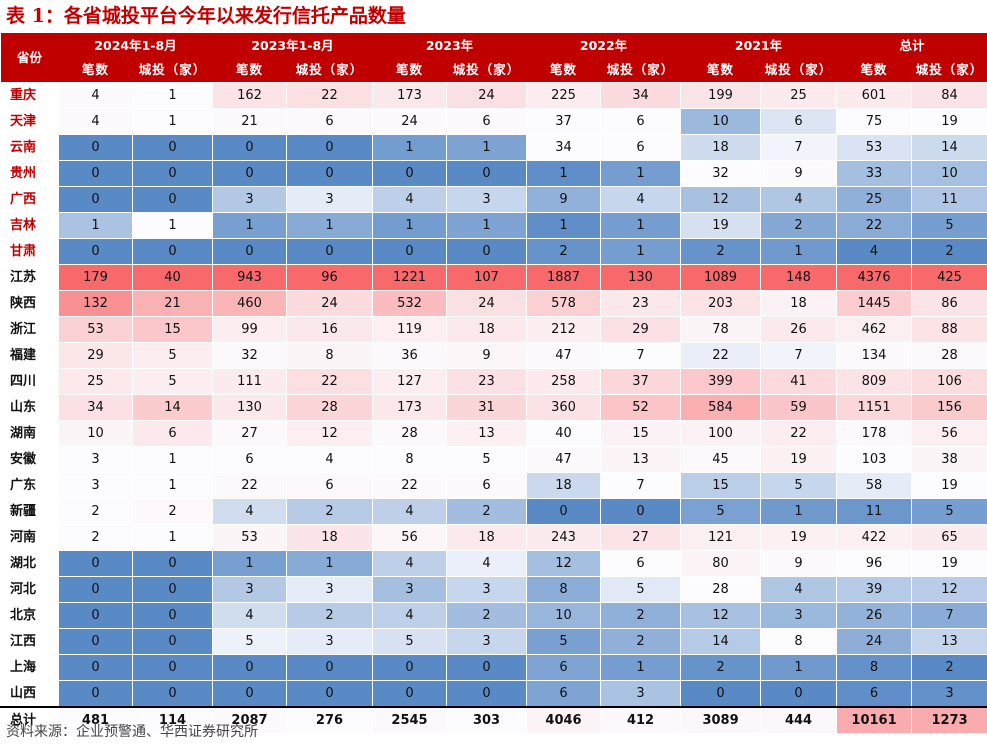  What do you see at coordinates (721, 173) in the screenshot?
I see `count-cell: 32` at bounding box center [721, 173].